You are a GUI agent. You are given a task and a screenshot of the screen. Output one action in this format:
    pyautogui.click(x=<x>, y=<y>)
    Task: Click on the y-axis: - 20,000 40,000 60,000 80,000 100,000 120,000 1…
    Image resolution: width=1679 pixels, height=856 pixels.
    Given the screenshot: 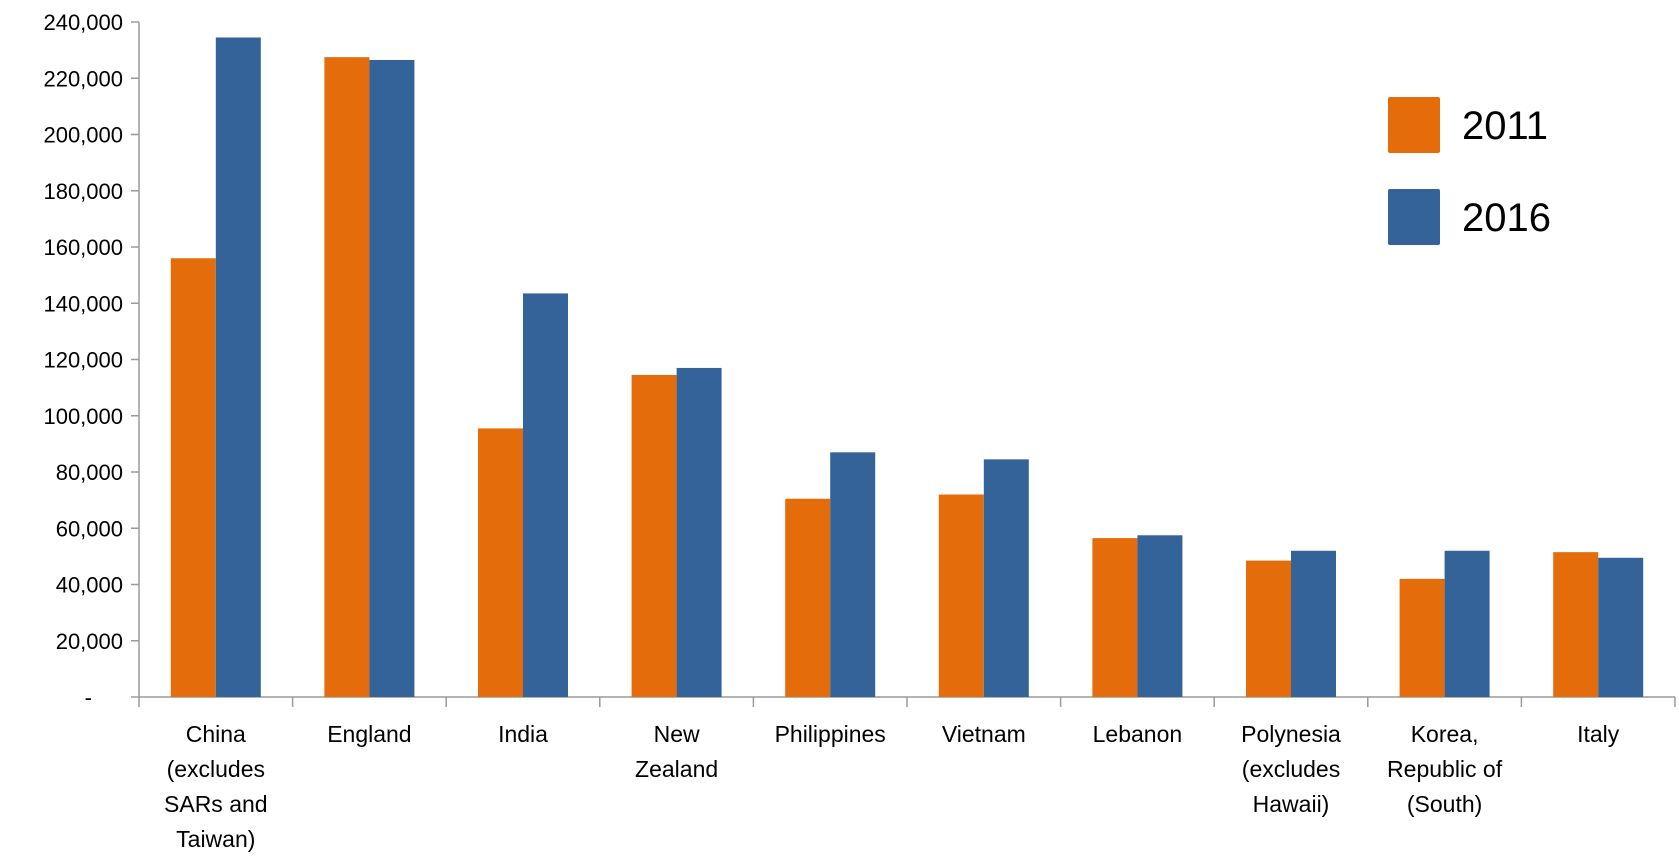 What is the action you would take?
    pyautogui.click(x=91, y=360)
    